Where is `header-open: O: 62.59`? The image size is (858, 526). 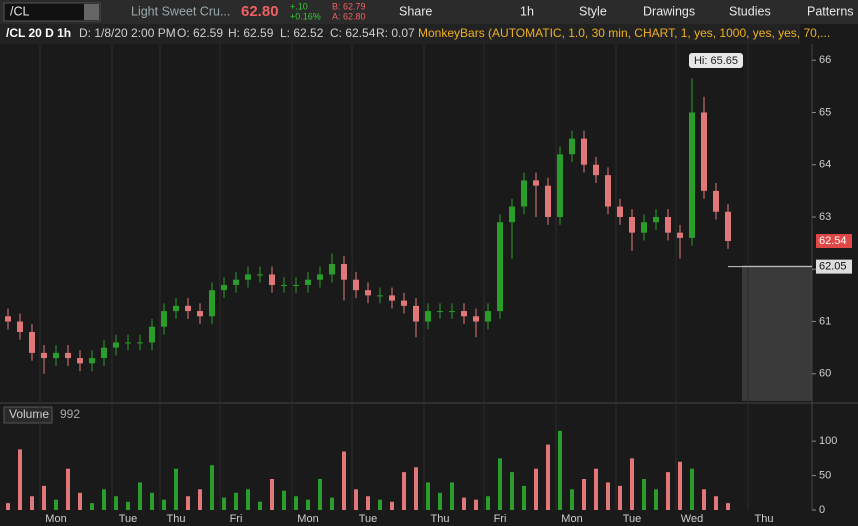
header-open: O: 62.59 is located at coordinates (200, 33).